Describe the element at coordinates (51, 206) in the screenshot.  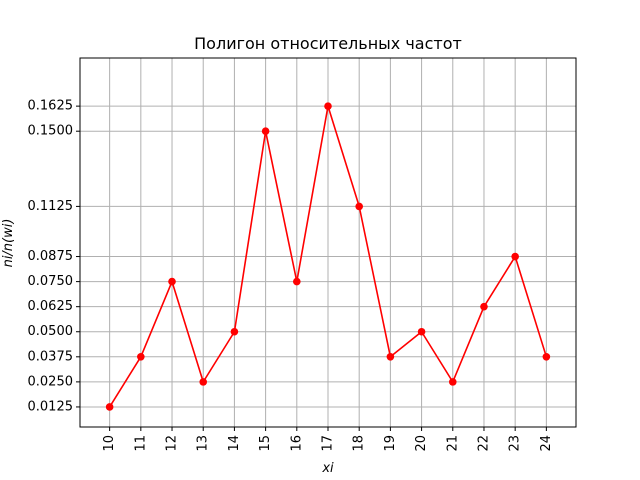
I see `y-tick-label: 0.1125` at that location.